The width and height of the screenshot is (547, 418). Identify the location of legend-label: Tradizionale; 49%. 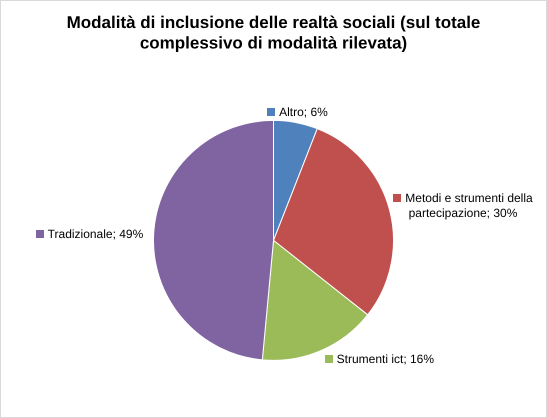
(96, 233).